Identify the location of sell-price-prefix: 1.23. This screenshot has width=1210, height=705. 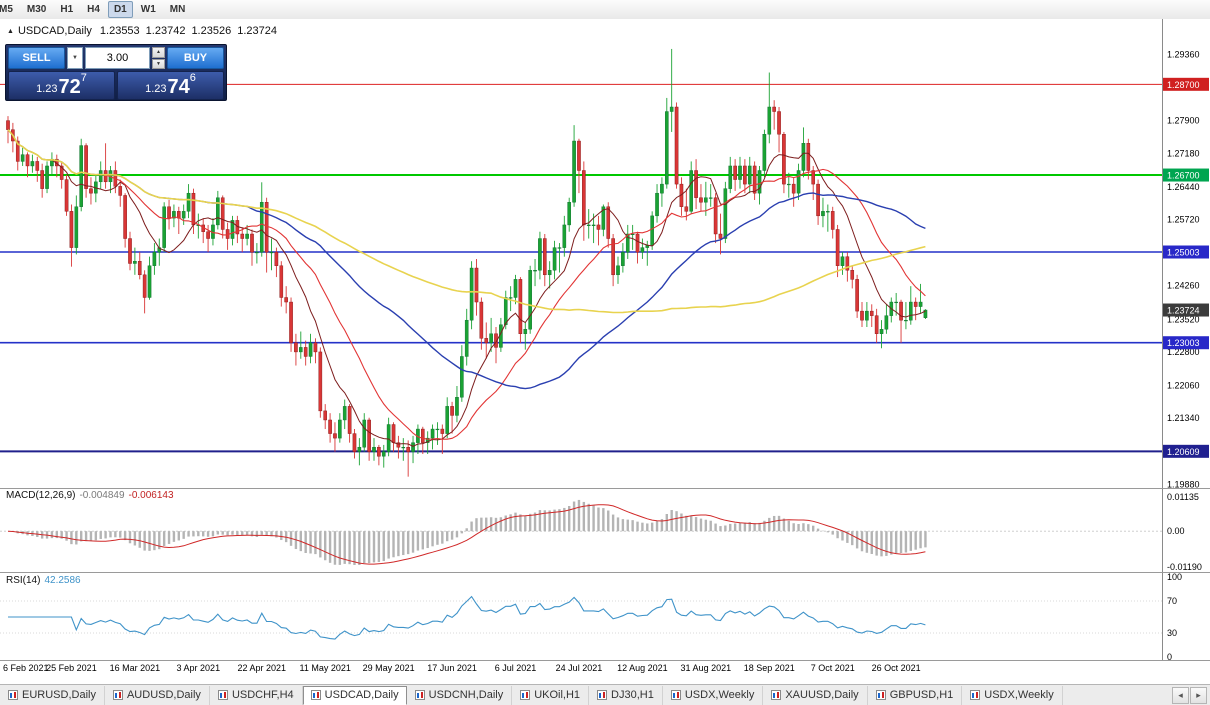
(47, 89).